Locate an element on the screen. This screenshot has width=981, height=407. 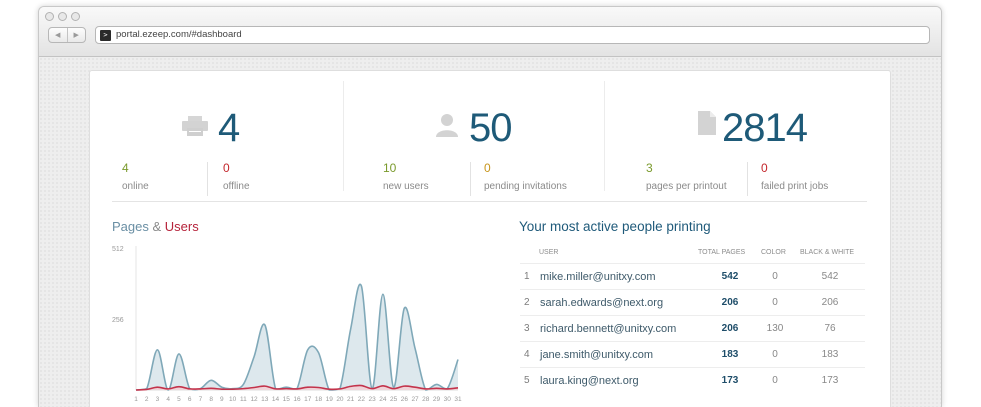
bw-pages-cell: 183 is located at coordinates (830, 354).